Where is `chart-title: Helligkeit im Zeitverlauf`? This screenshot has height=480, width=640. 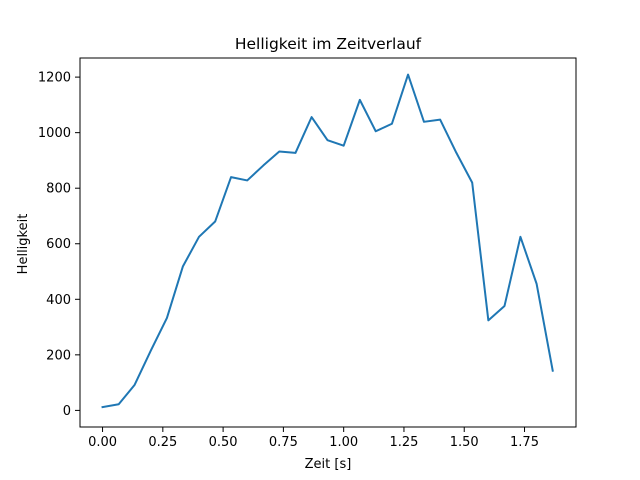
chart-title: Helligkeit im Zeitverlauf is located at coordinates (328, 44).